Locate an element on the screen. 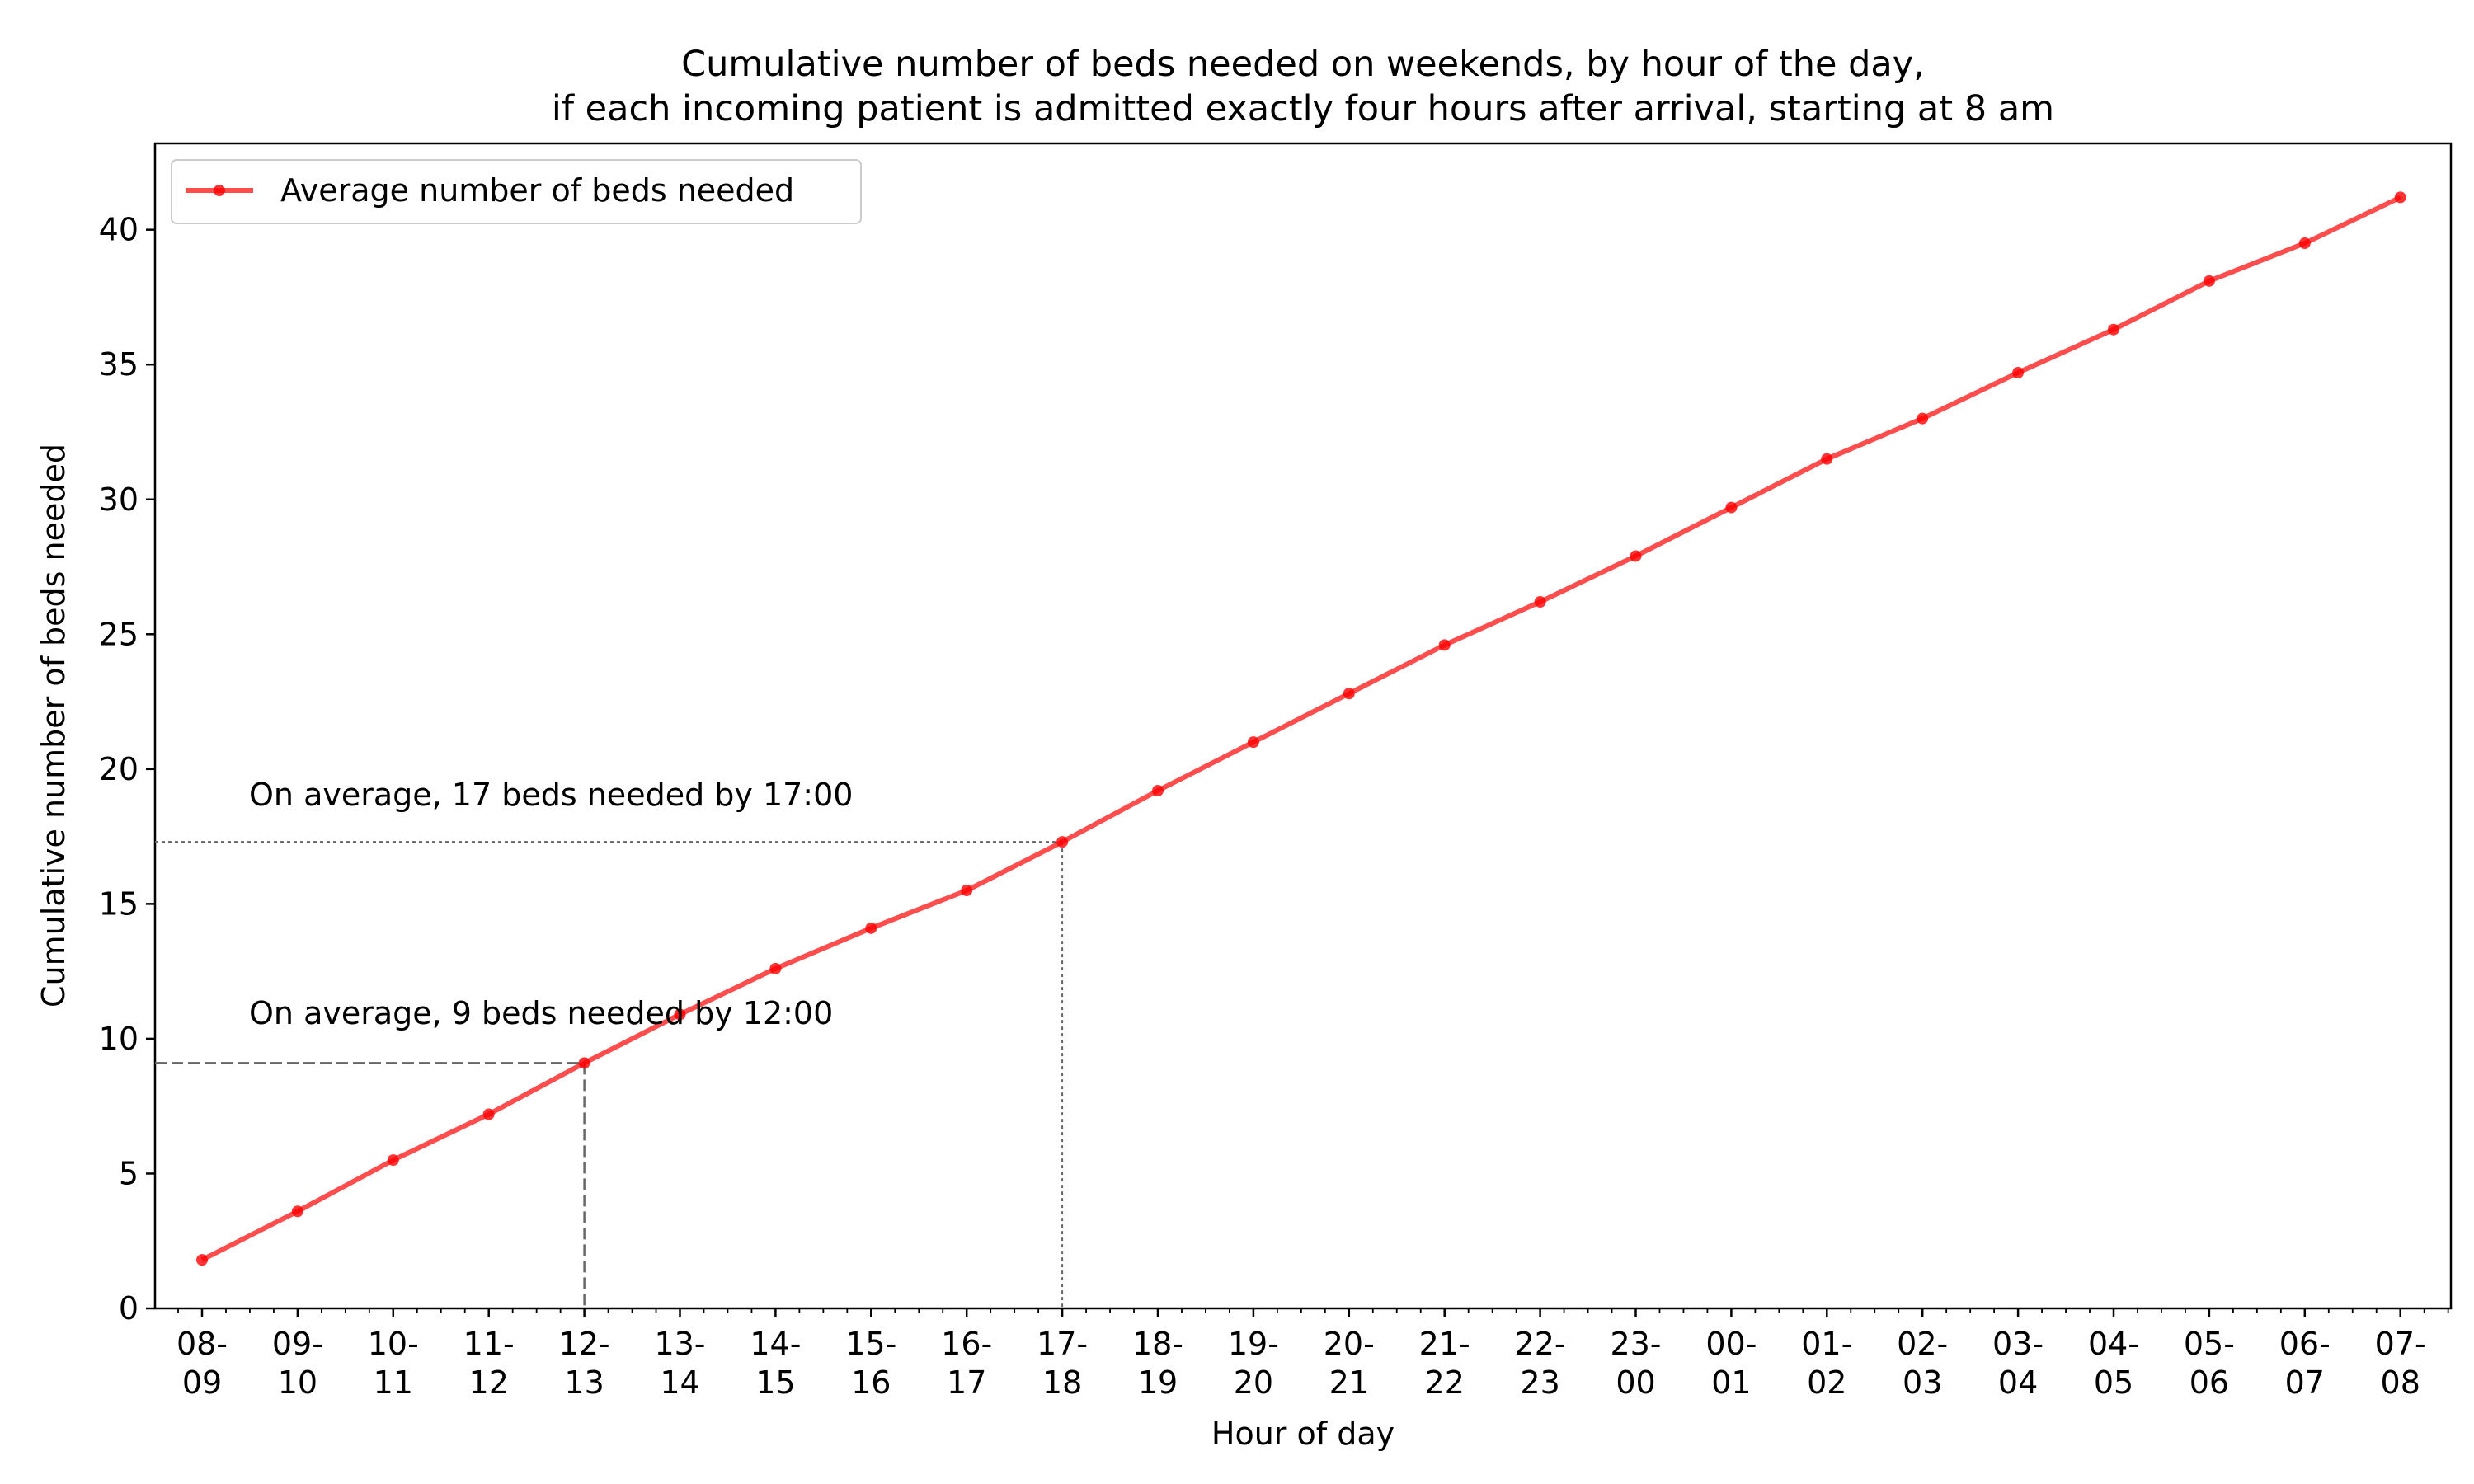 The width and height of the screenshot is (2474, 1484). y-tick-label: 5 is located at coordinates (129, 1173).